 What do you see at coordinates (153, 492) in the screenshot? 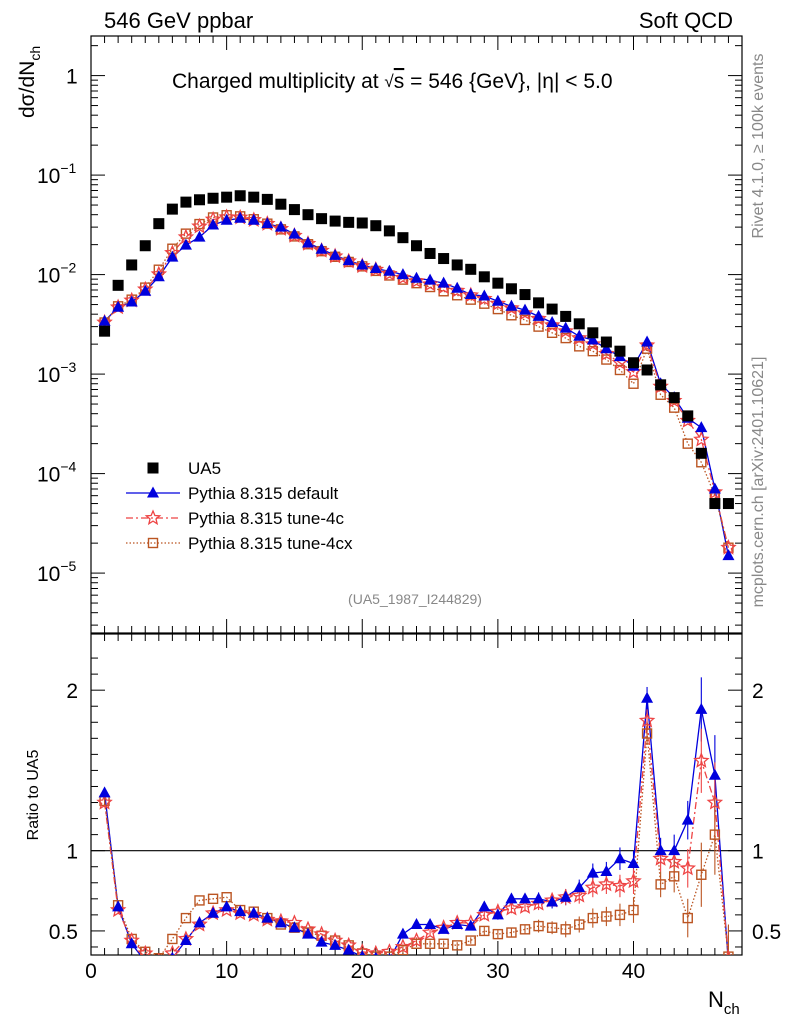
I see `legend-marker-pythia-8-315-default` at bounding box center [153, 492].